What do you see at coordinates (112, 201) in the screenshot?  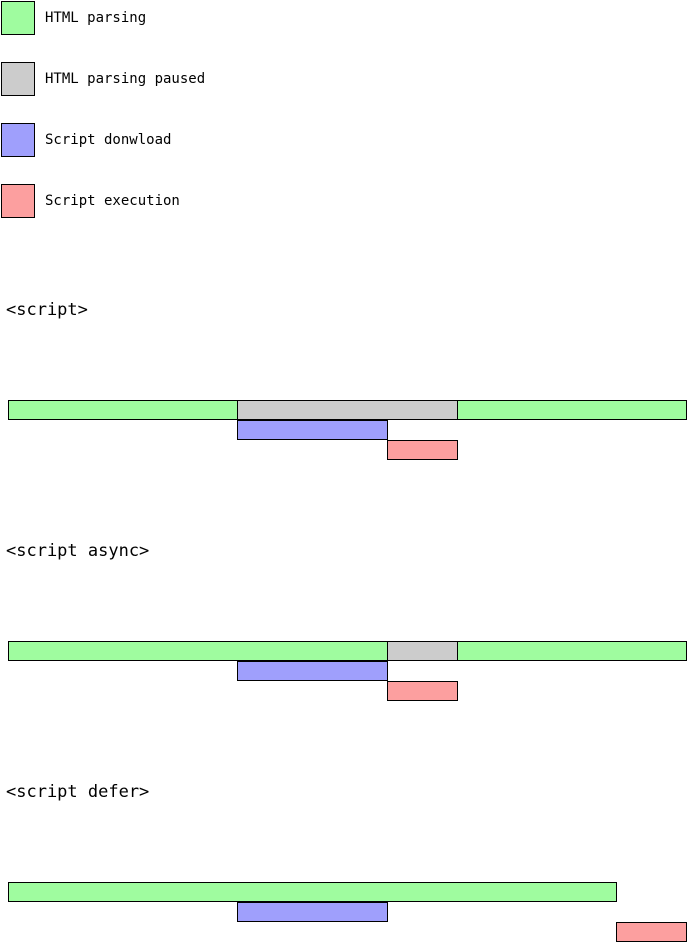 I see `legend-label-execution: Script execution` at bounding box center [112, 201].